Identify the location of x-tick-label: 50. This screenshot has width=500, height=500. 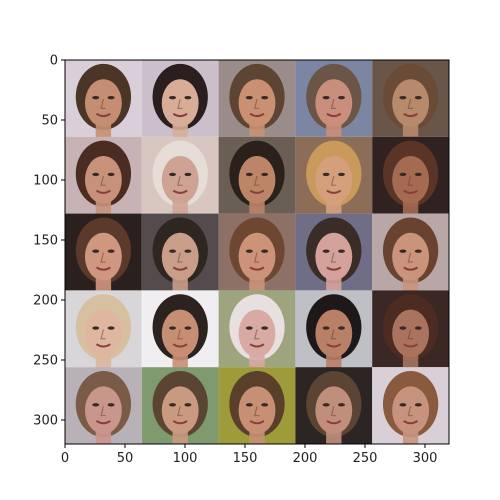
(125, 458).